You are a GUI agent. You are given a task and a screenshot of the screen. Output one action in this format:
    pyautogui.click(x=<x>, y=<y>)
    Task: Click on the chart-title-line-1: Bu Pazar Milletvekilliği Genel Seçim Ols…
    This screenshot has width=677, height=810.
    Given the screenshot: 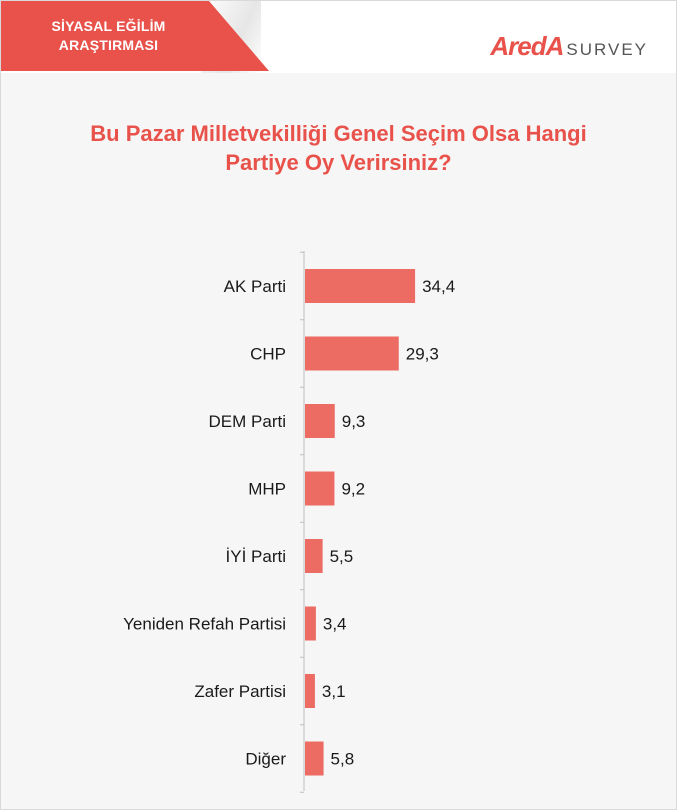 What is the action you would take?
    pyautogui.click(x=338, y=133)
    